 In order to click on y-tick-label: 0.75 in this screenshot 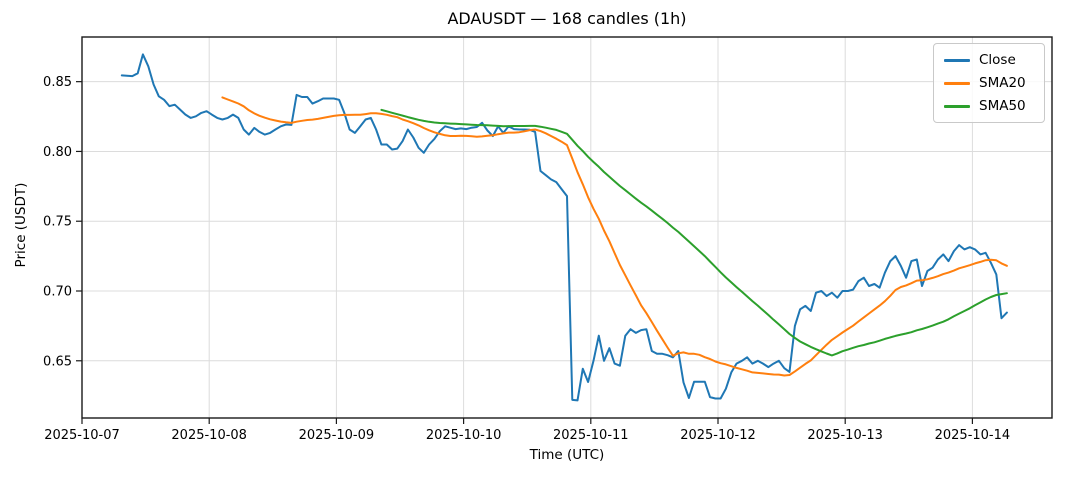, I will do `click(57, 222)`.